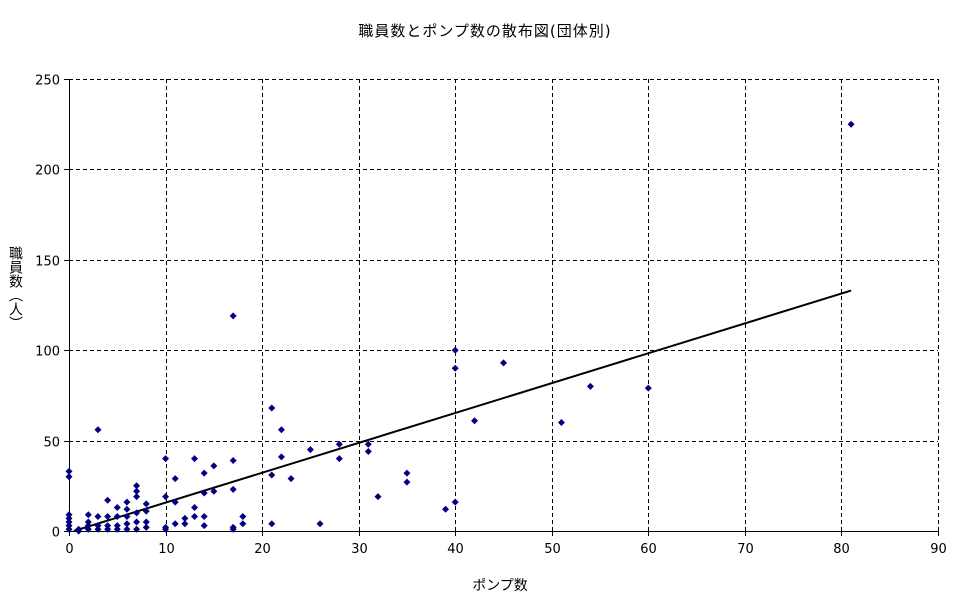  Describe the element at coordinates (47, 171) in the screenshot. I see `y-tick-label: 200` at that location.